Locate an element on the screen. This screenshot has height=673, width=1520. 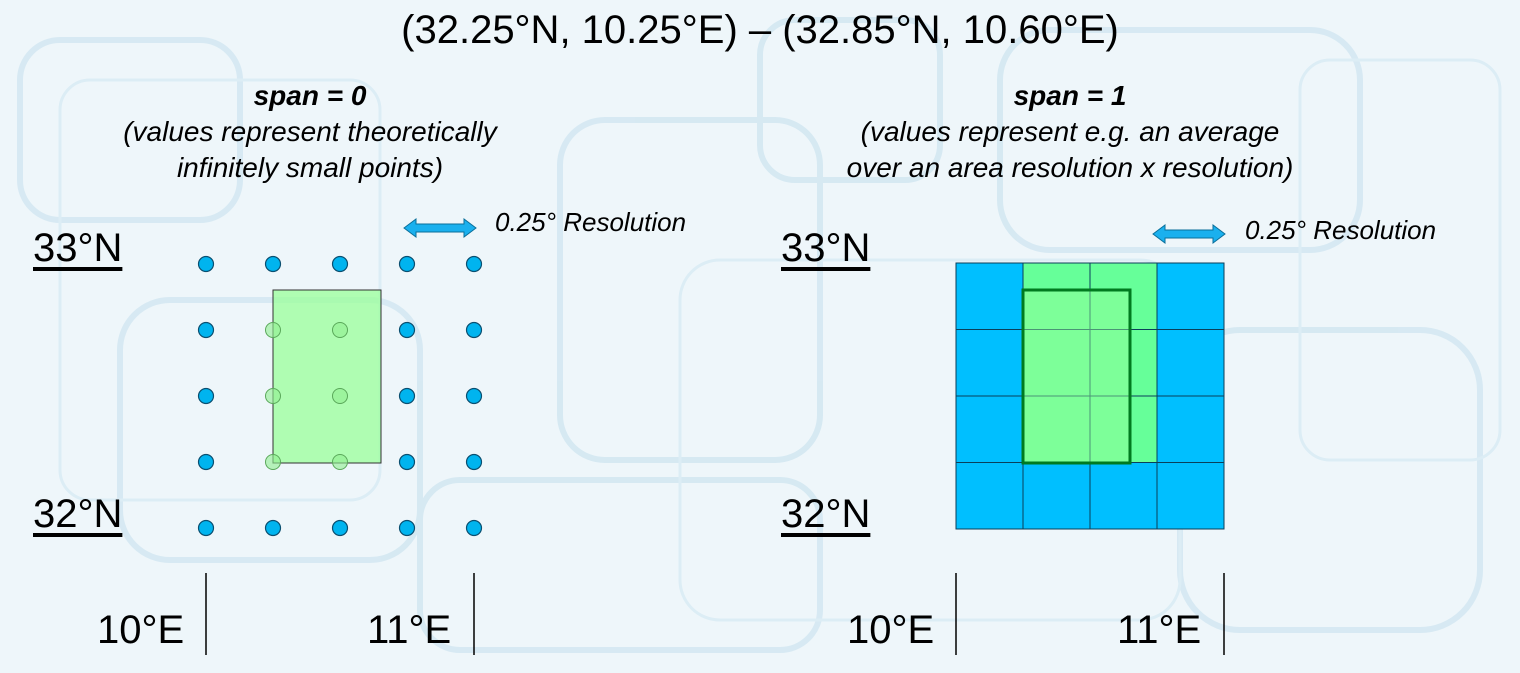
left-lat-bottom-label: 32°N is located at coordinates (78, 514).